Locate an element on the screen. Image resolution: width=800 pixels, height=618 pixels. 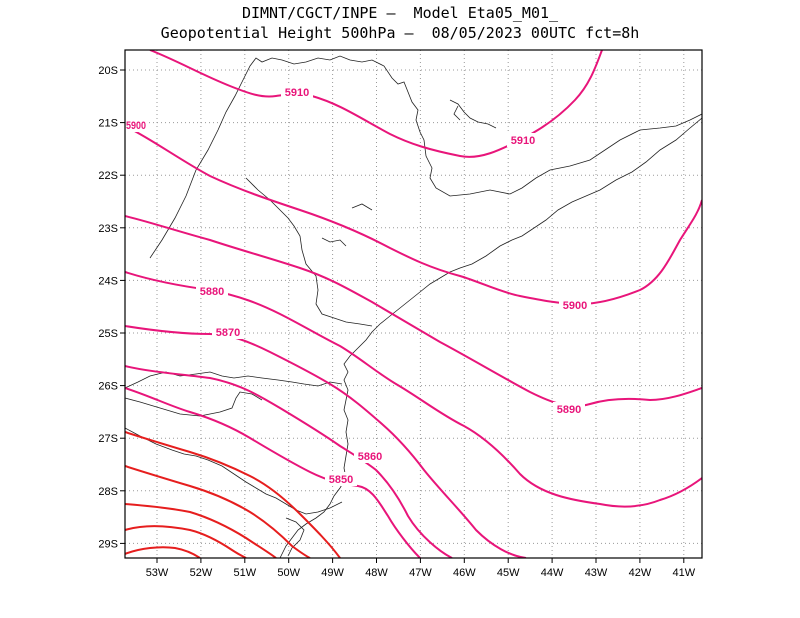
map-title-line1: DIMNT/CGCT/INPE – Model Eta05_M01_ is located at coordinates (400, 13).